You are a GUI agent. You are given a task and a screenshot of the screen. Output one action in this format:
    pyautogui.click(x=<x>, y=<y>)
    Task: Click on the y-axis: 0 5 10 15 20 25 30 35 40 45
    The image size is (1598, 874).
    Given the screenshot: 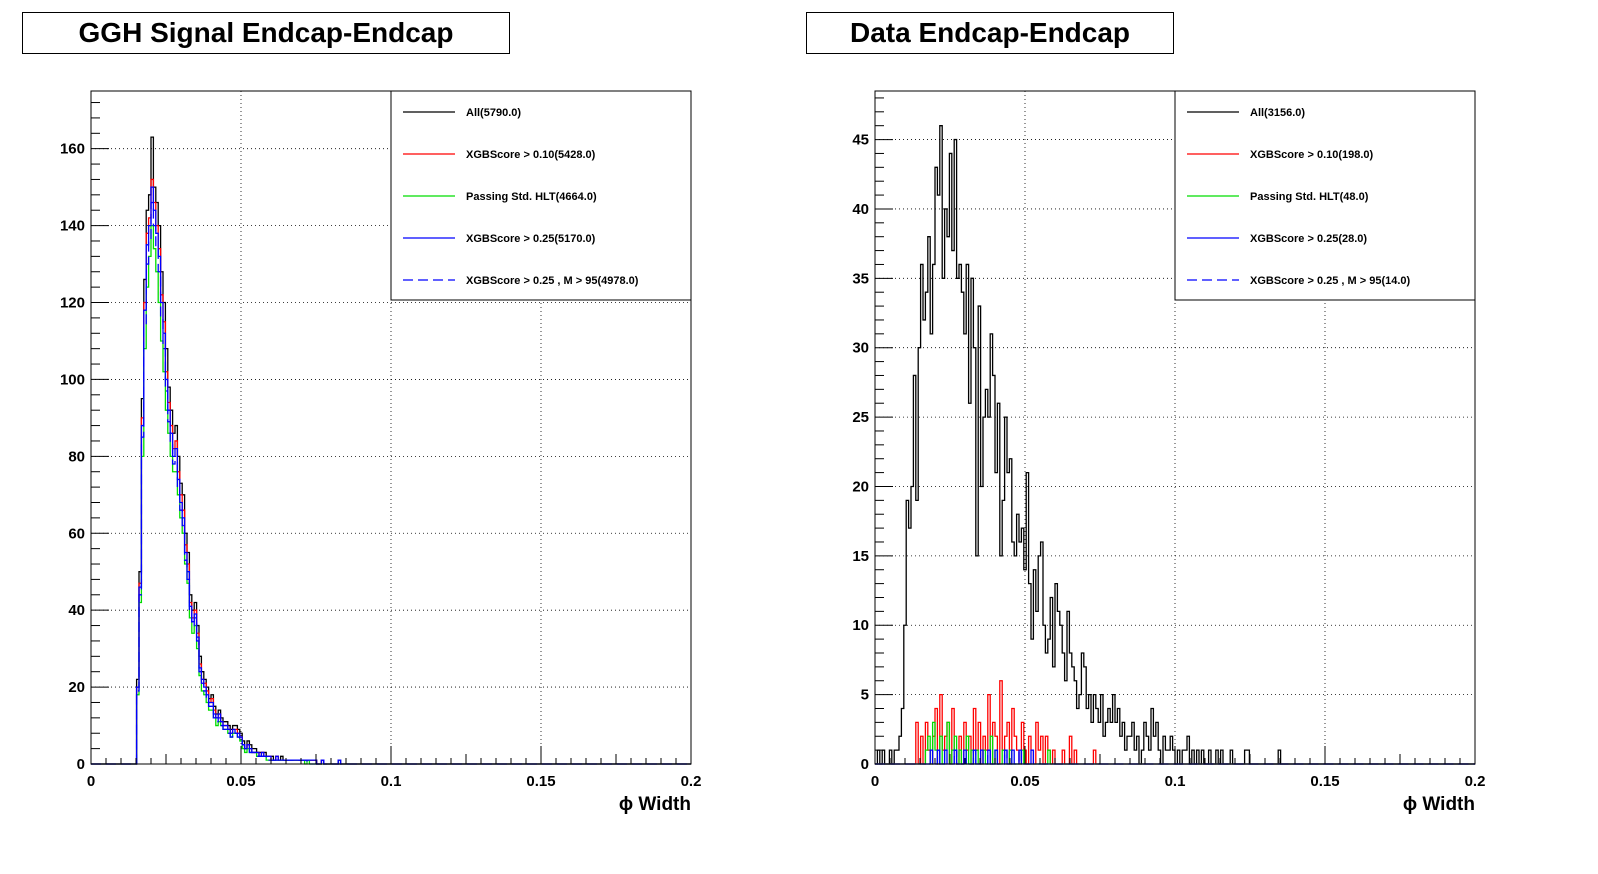 What is the action you would take?
    pyautogui.click(x=872, y=435)
    